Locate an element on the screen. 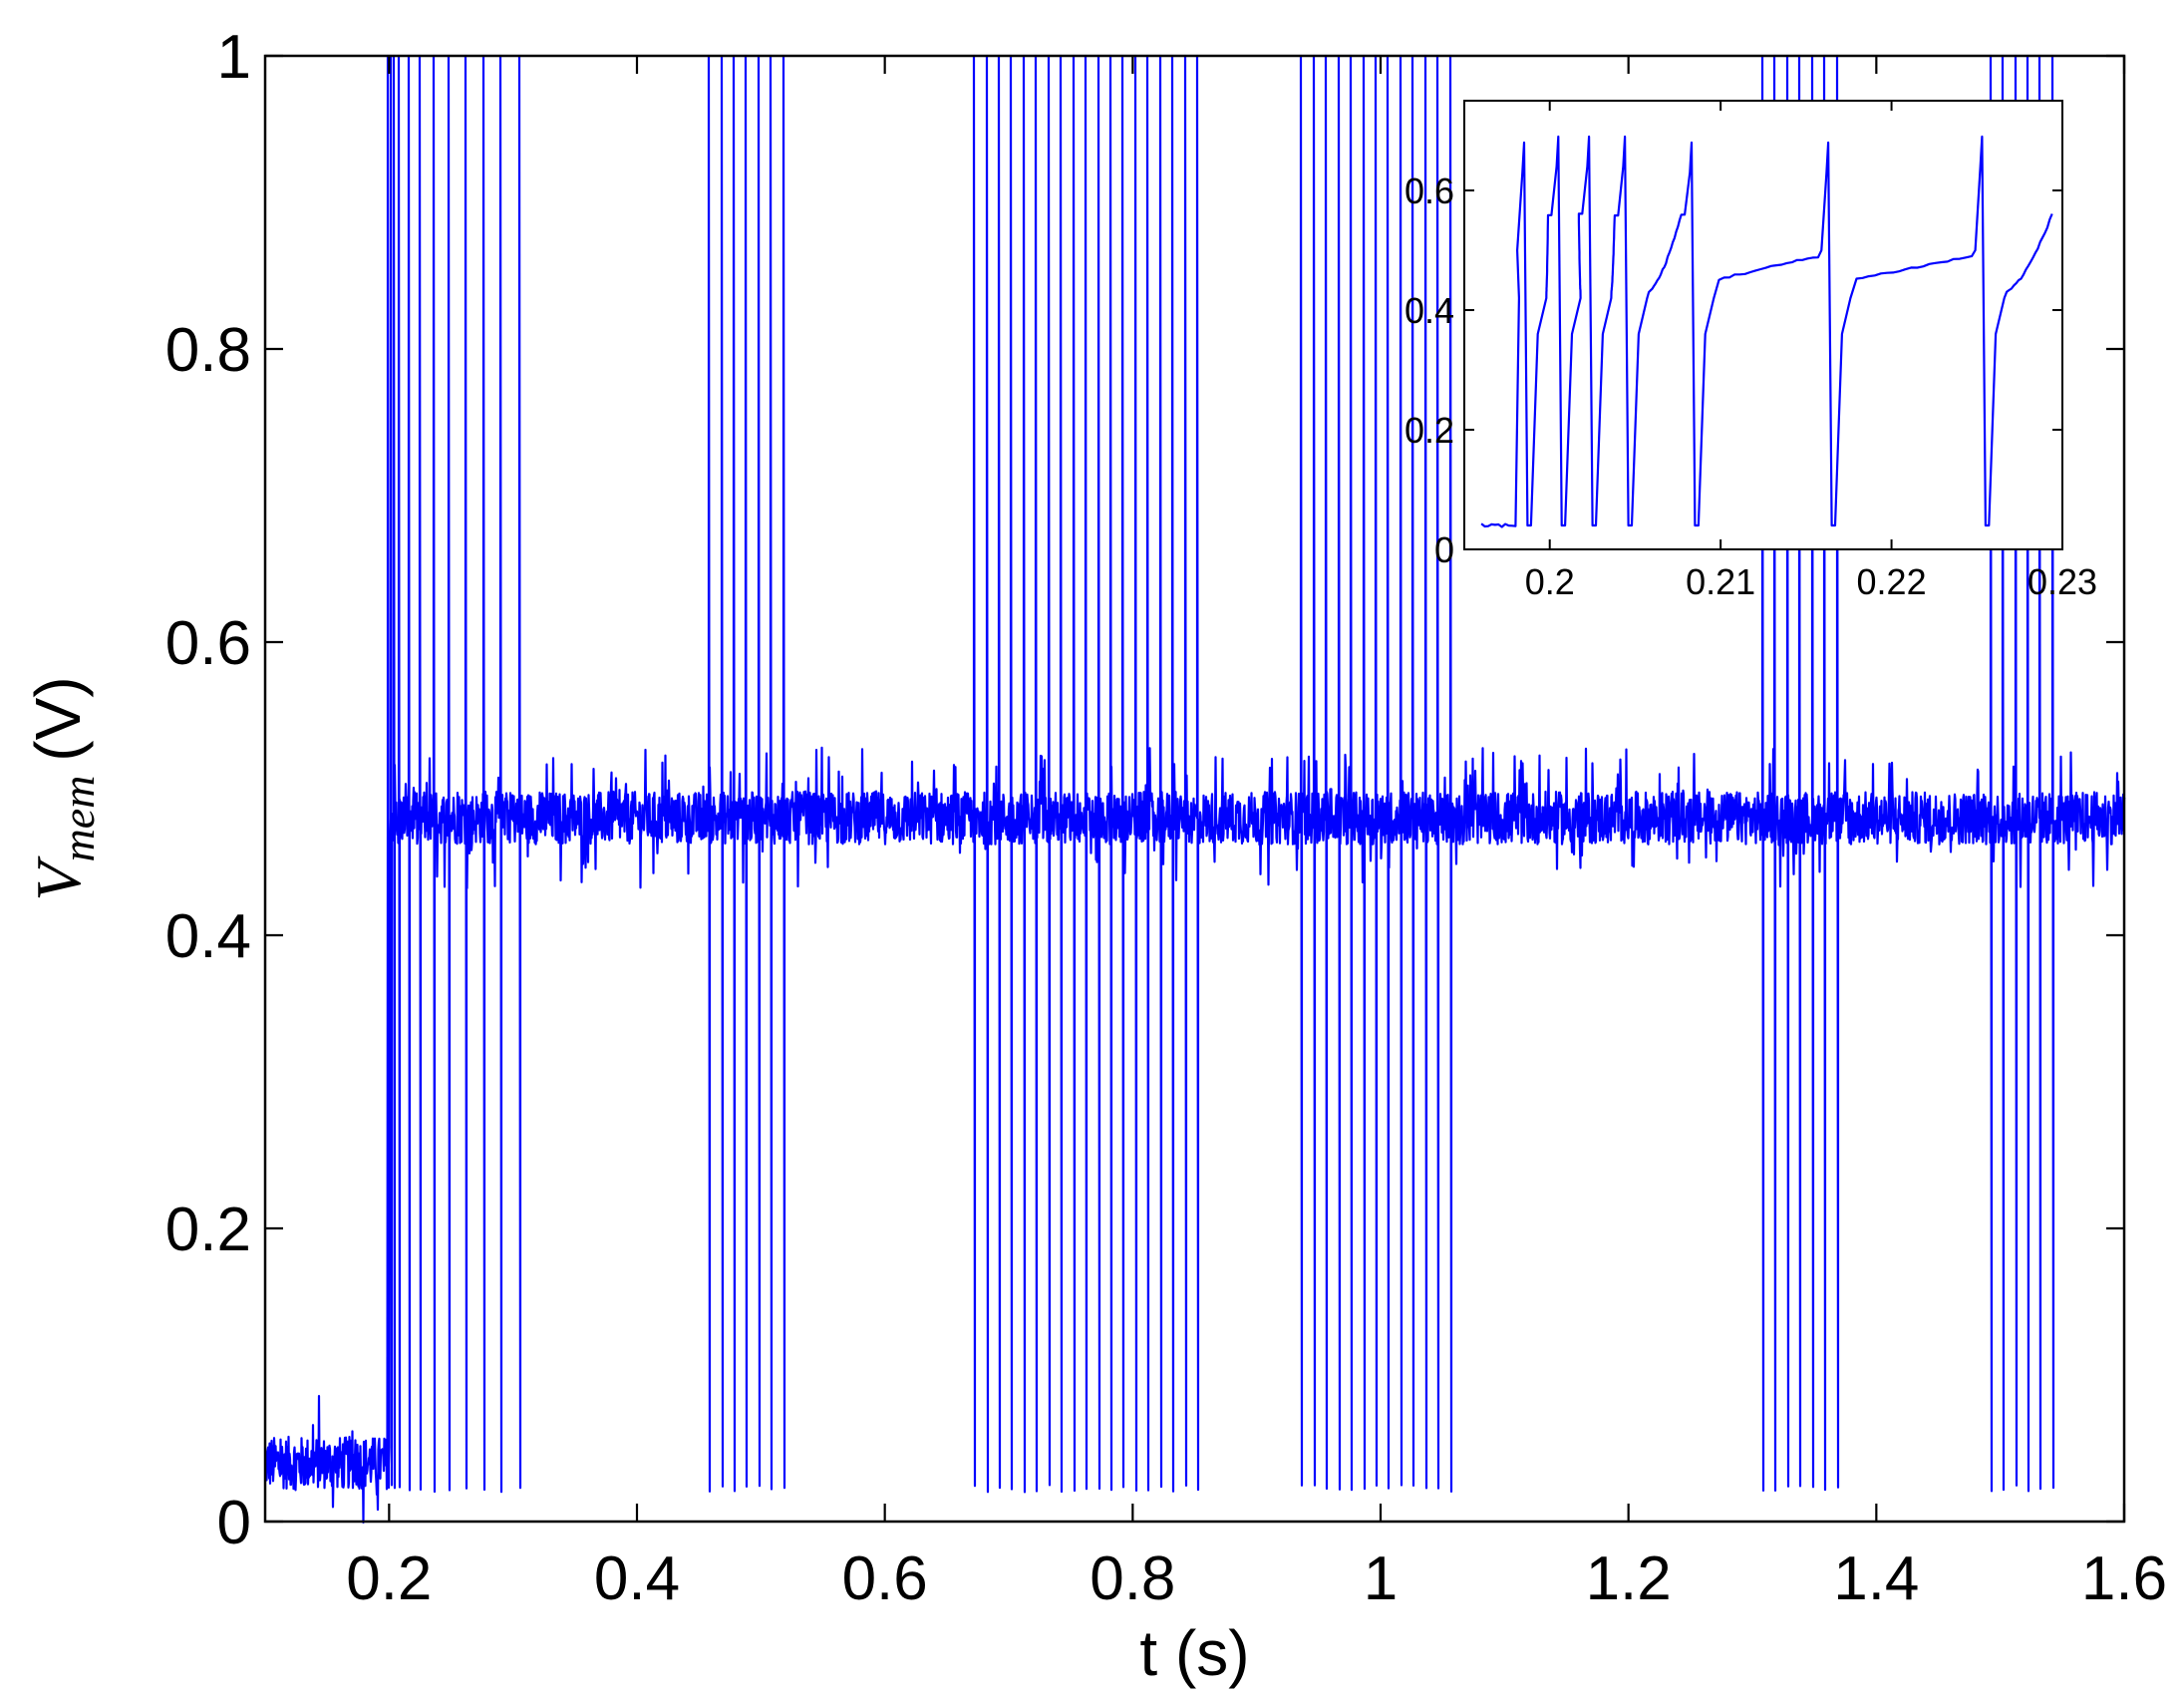 This screenshot has width=2184, height=1703. inset-chart: 0.2 0.21 0.22 0.23 0 0.2 0.4 0.6 is located at coordinates (1750, 351).